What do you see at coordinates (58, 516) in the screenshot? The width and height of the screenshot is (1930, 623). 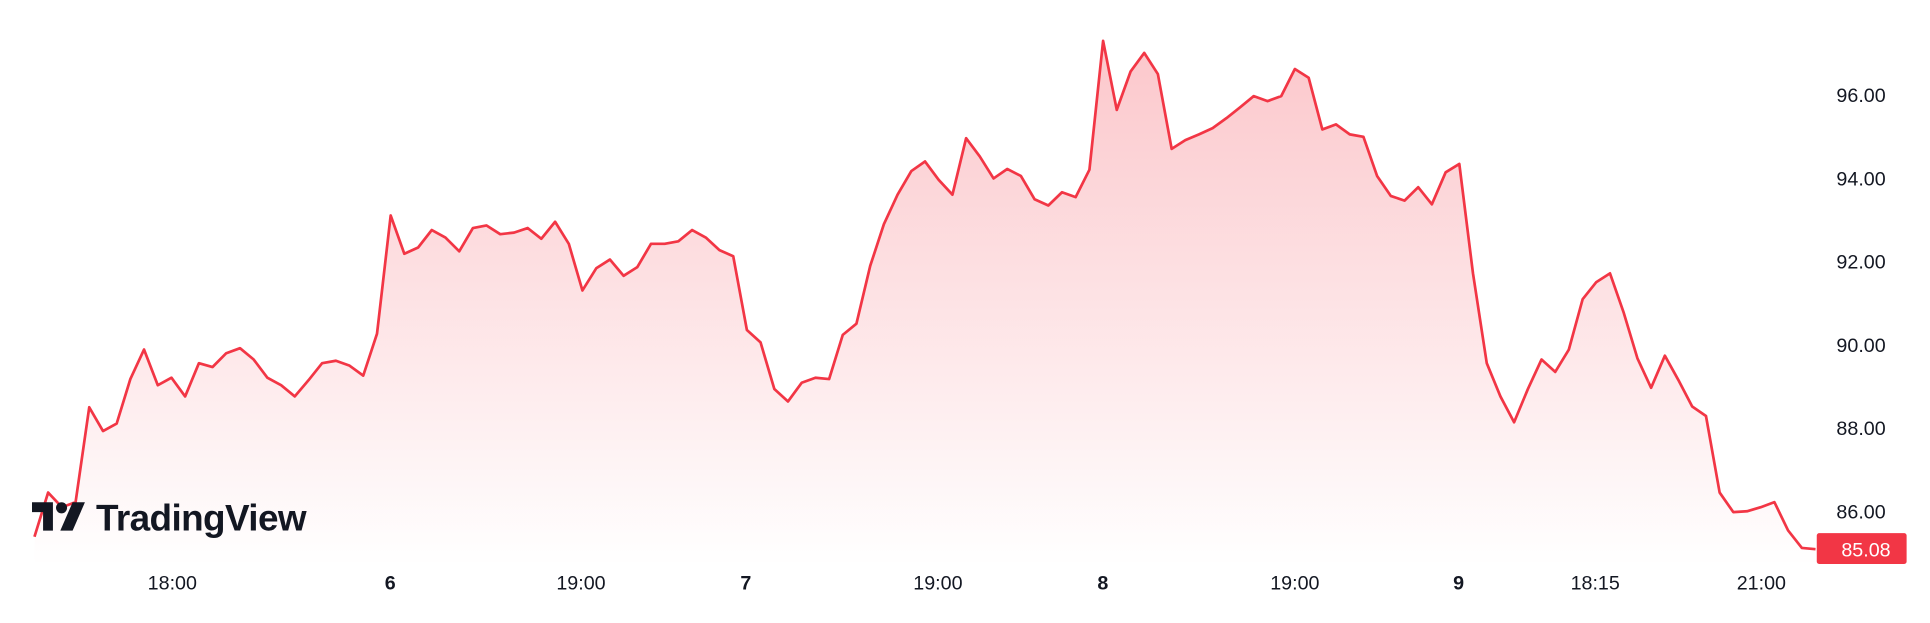 I see `tradingview-logo-icon` at bounding box center [58, 516].